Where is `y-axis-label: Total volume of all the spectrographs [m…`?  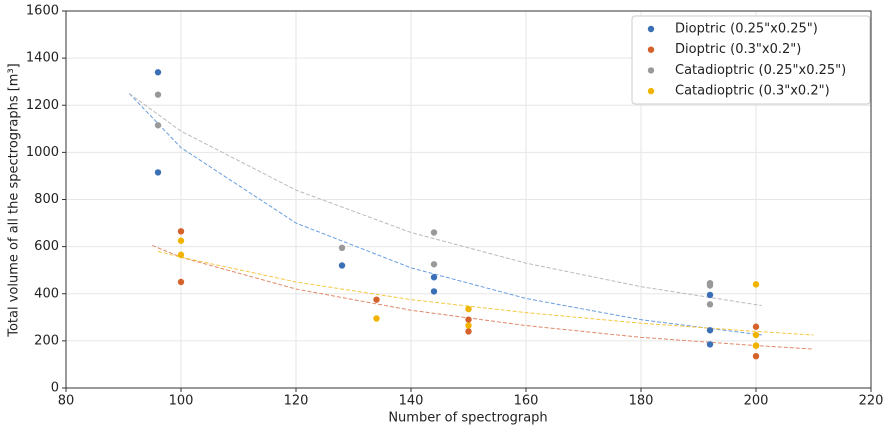 y-axis-label: Total volume of all the spectrographs [m… is located at coordinates (14, 200).